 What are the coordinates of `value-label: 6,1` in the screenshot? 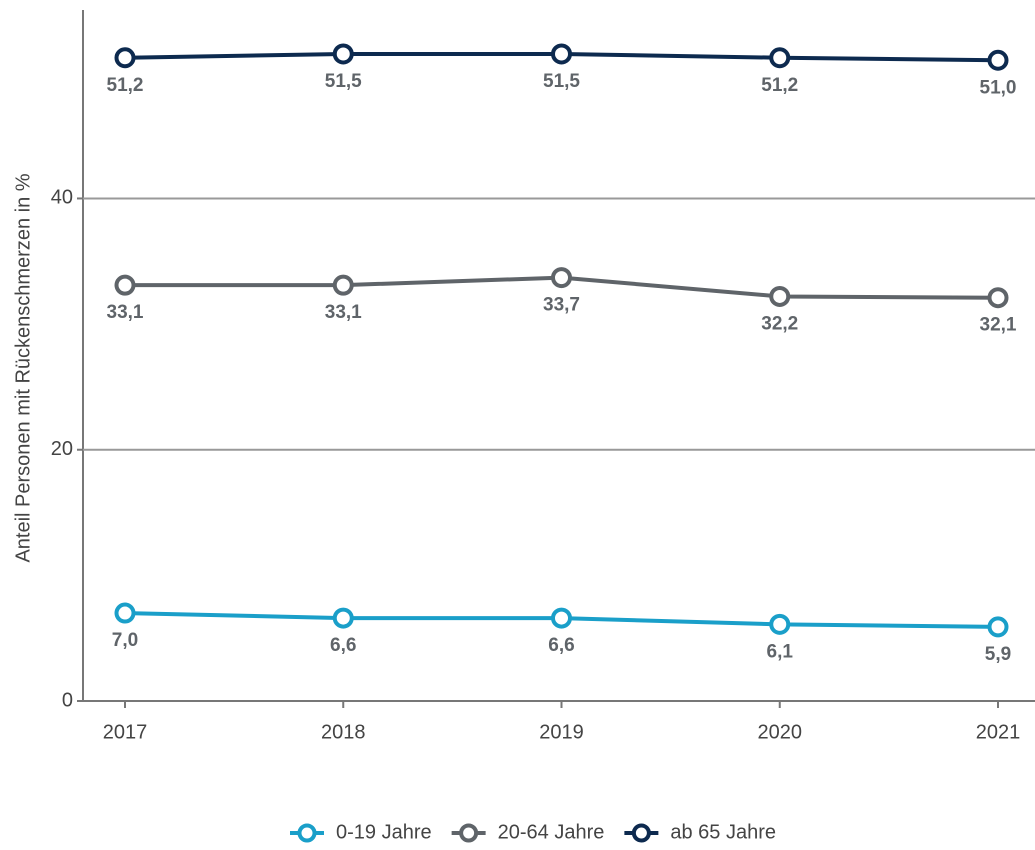 It's located at (780, 651).